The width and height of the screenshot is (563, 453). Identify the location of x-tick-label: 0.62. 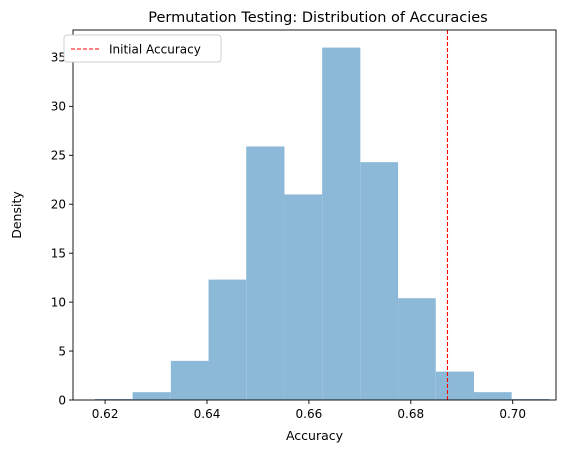
(105, 414).